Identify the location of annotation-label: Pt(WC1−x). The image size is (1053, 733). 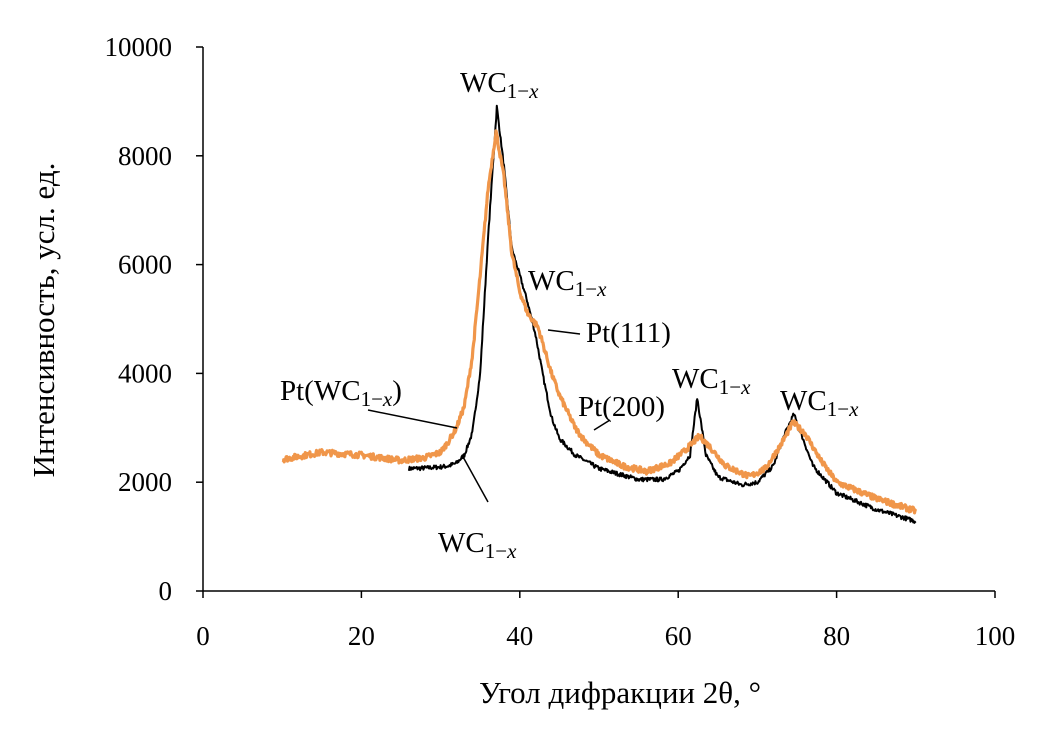
(341, 393).